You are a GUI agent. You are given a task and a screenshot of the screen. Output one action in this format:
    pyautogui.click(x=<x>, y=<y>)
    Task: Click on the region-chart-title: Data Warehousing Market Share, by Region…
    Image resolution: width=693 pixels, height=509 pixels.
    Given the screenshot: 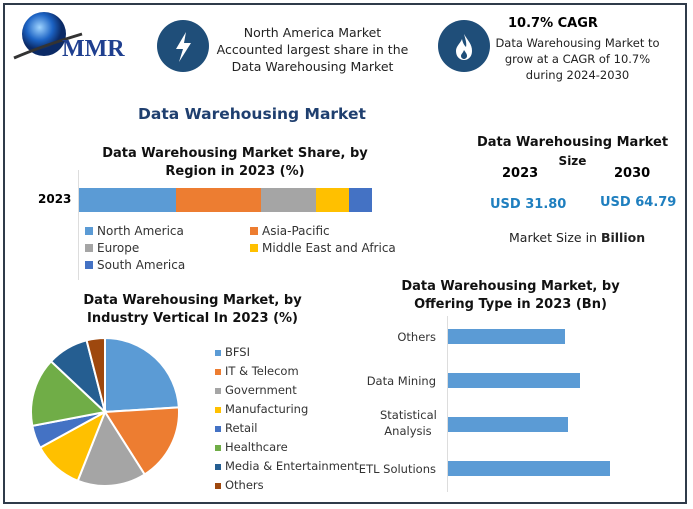 What is the action you would take?
    pyautogui.click(x=235, y=162)
    